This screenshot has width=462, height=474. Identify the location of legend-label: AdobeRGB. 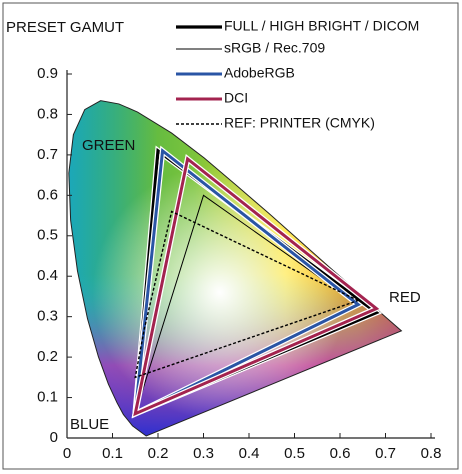
(259, 73).